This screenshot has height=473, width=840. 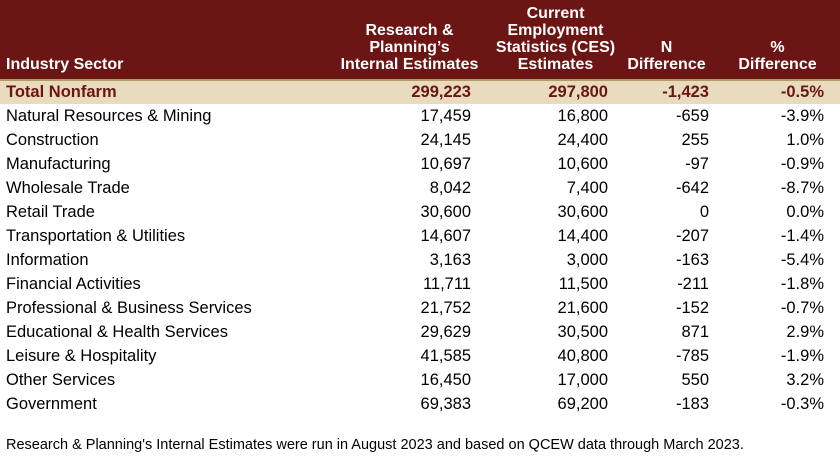 What do you see at coordinates (693, 283) in the screenshot?
I see `cell-n-diff: -211` at bounding box center [693, 283].